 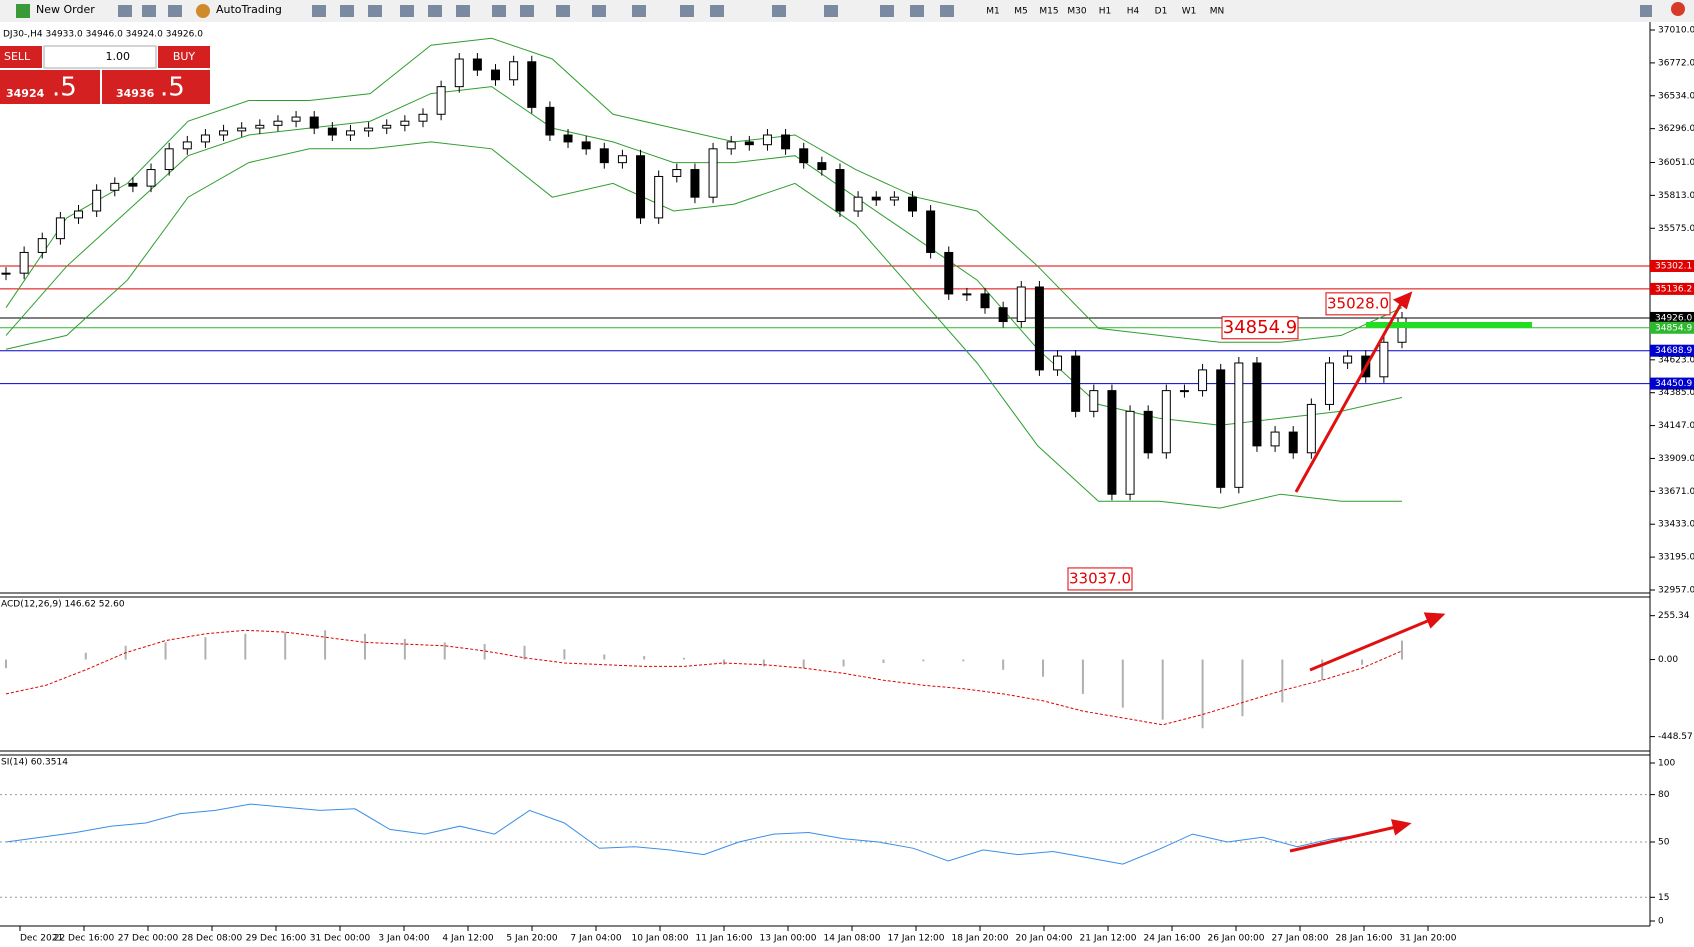 I want to click on y-tick-label: 100, so click(x=1666, y=764).